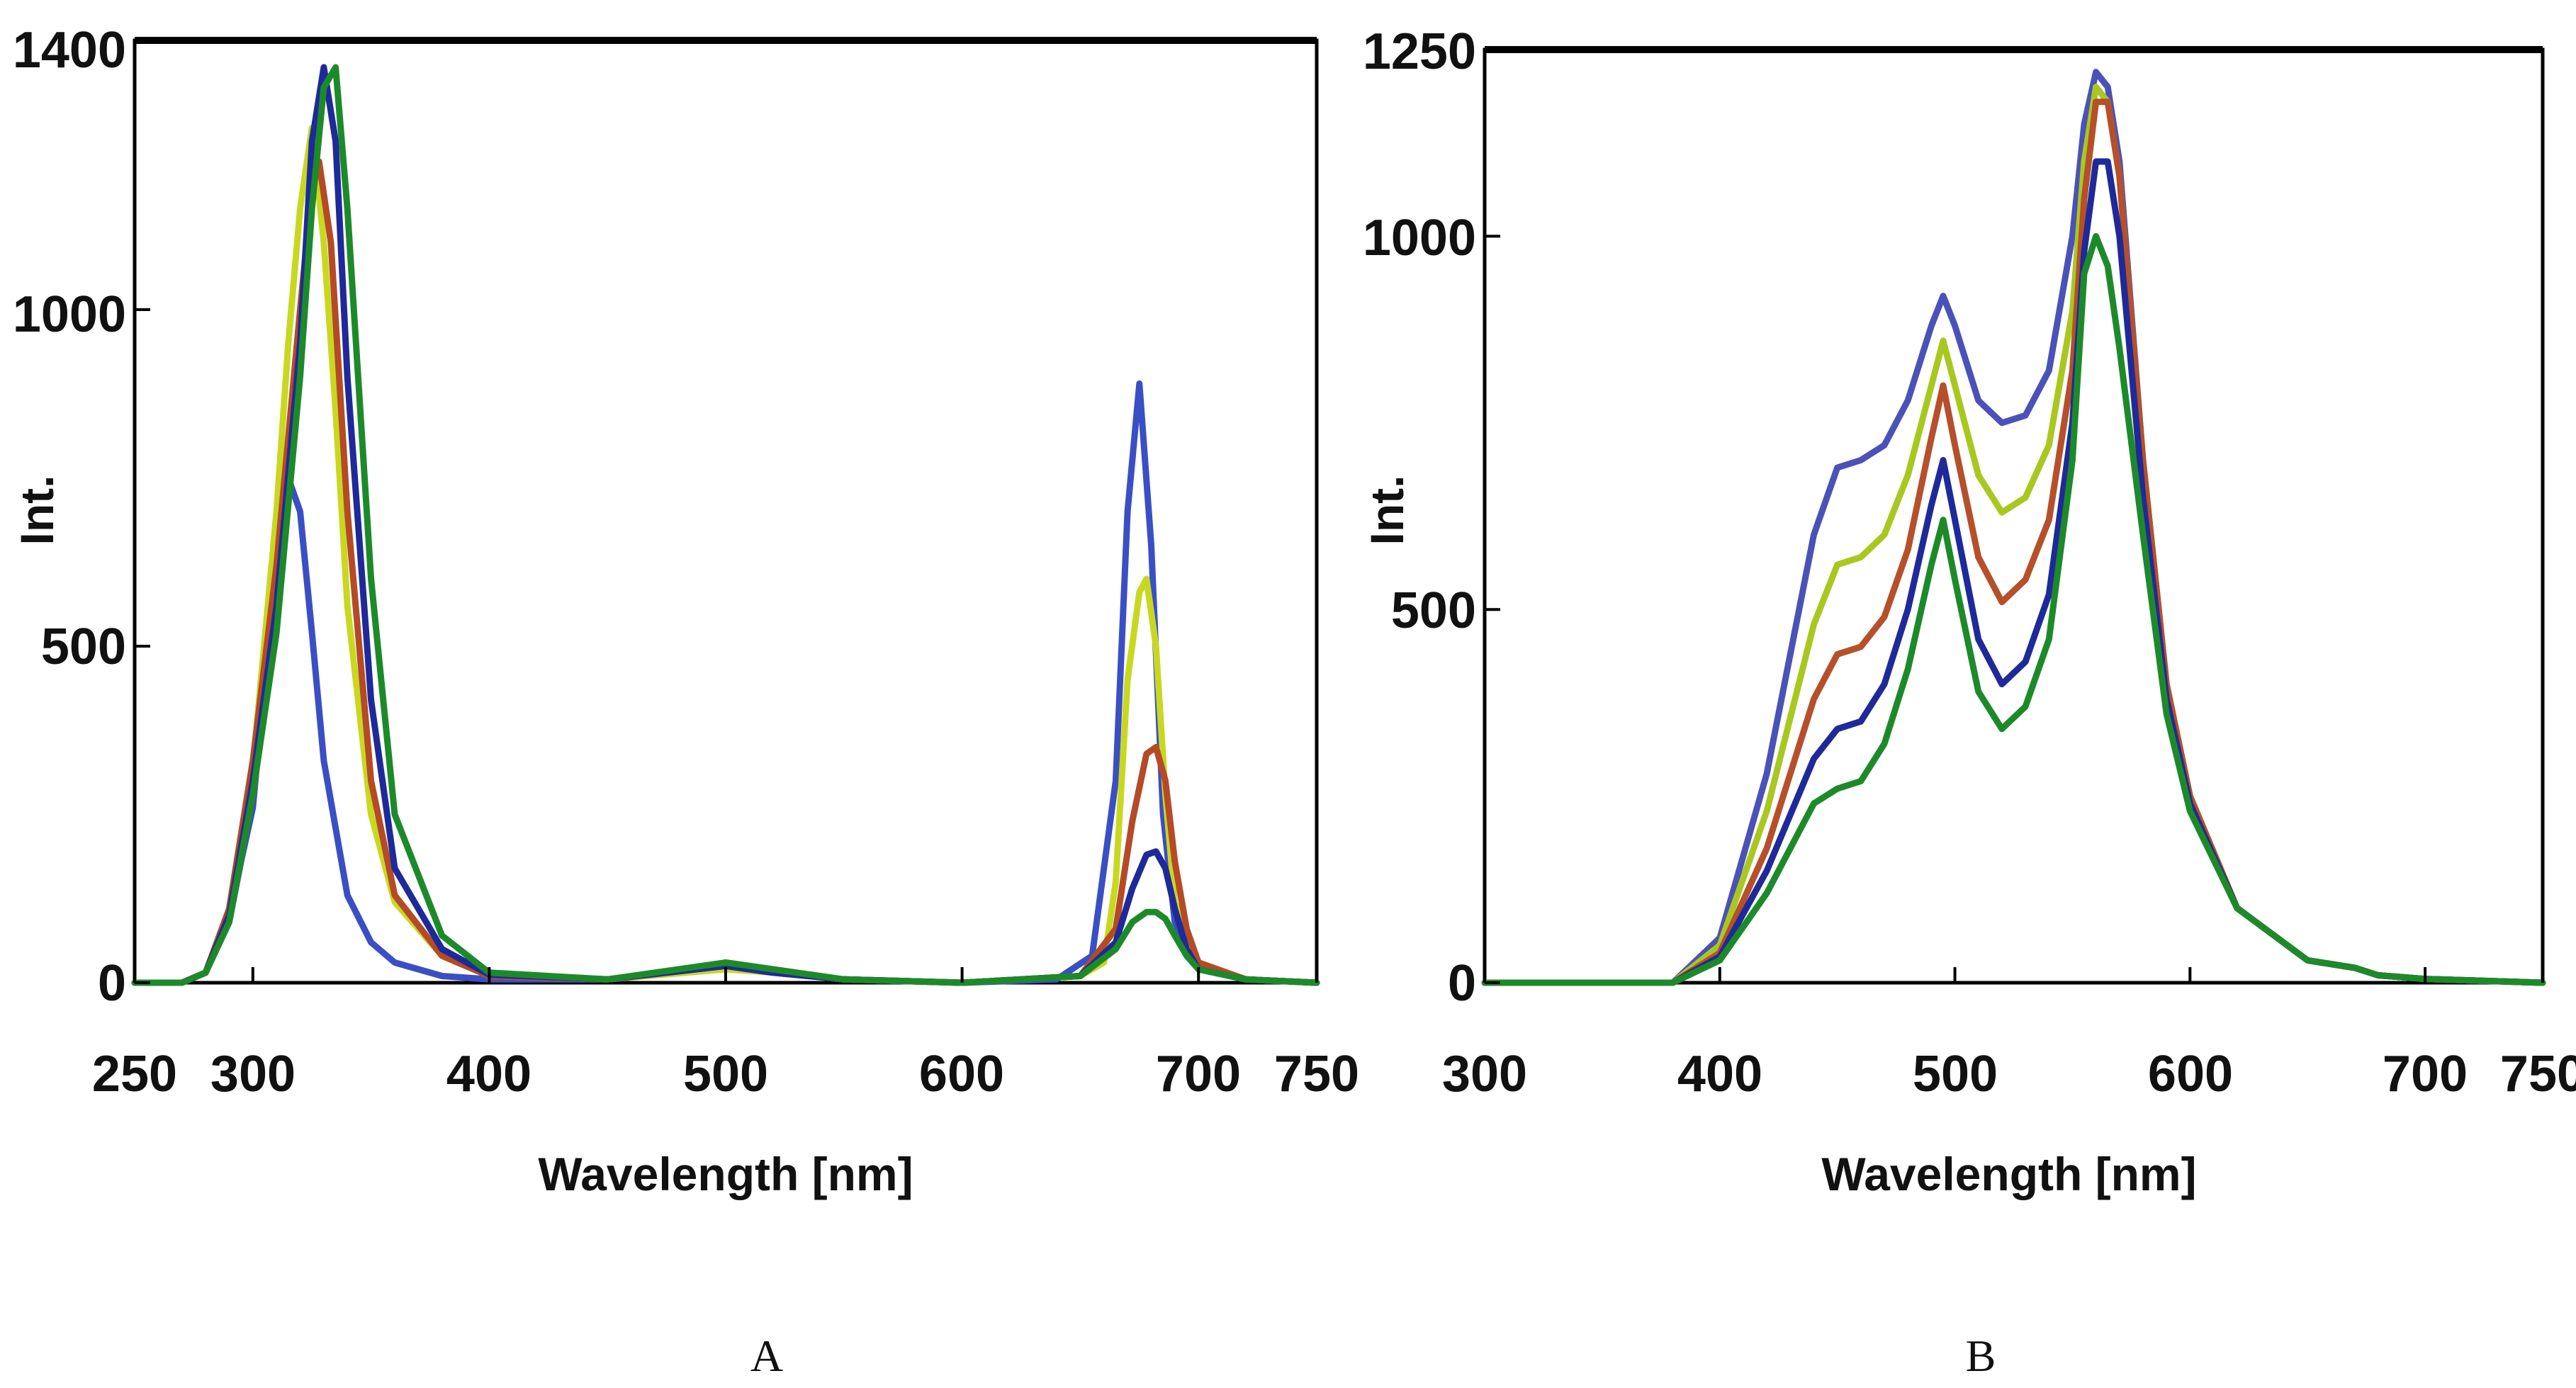 The width and height of the screenshot is (2576, 1388). What do you see at coordinates (725, 1074) in the screenshot?
I see `panel-a-x-tick-label: 500` at bounding box center [725, 1074].